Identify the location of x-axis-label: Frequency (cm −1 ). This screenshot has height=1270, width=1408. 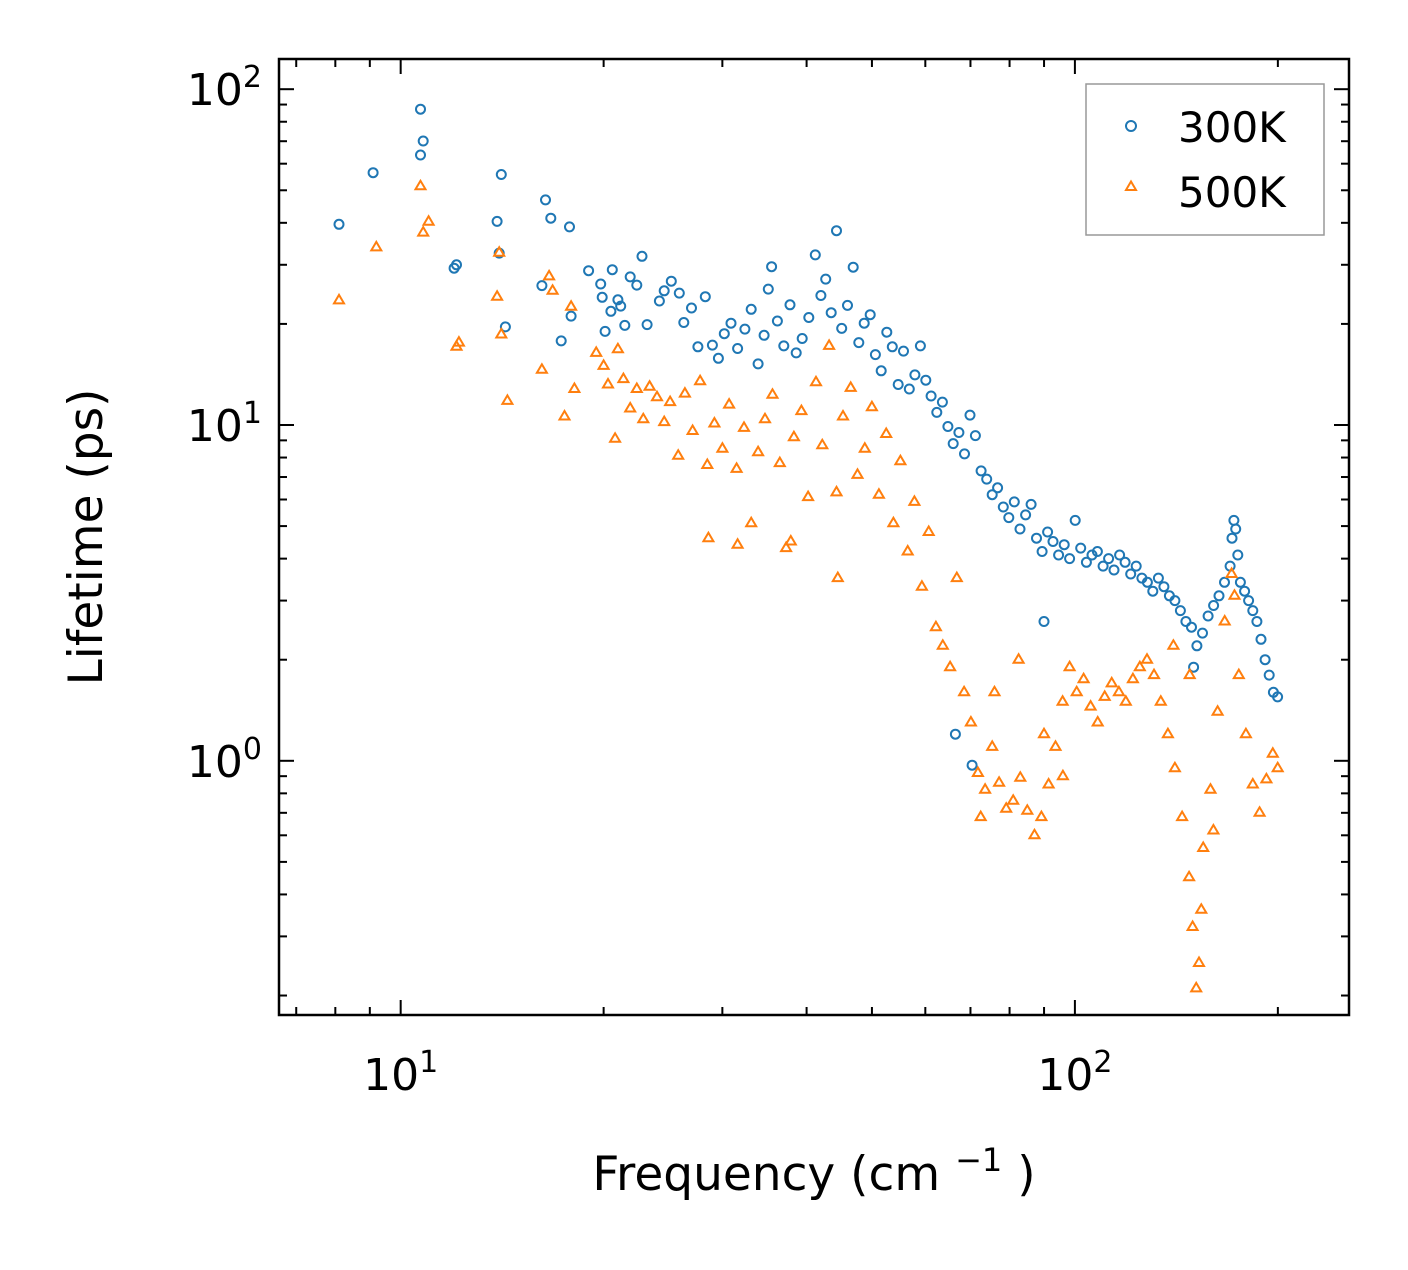
(813, 1165).